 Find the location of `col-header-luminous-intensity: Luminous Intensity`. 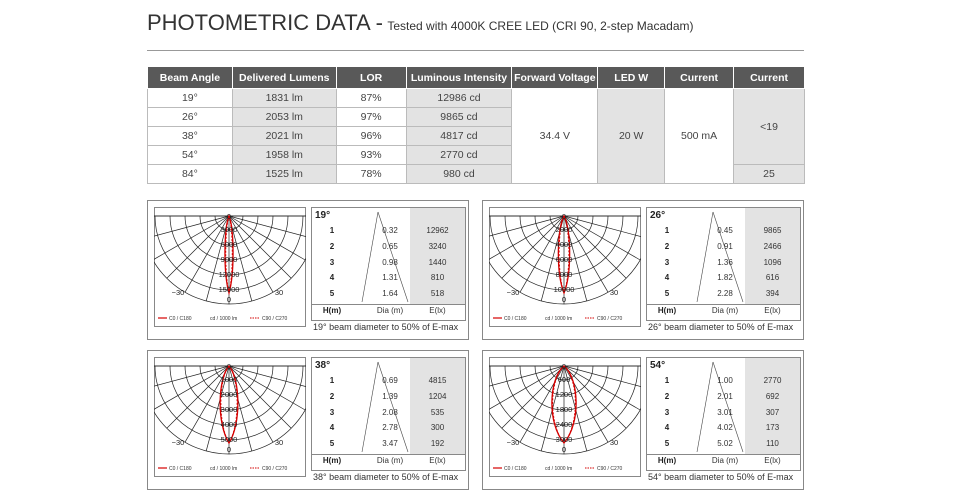

col-header-luminous-intensity: Luminous Intensity is located at coordinates (459, 77).